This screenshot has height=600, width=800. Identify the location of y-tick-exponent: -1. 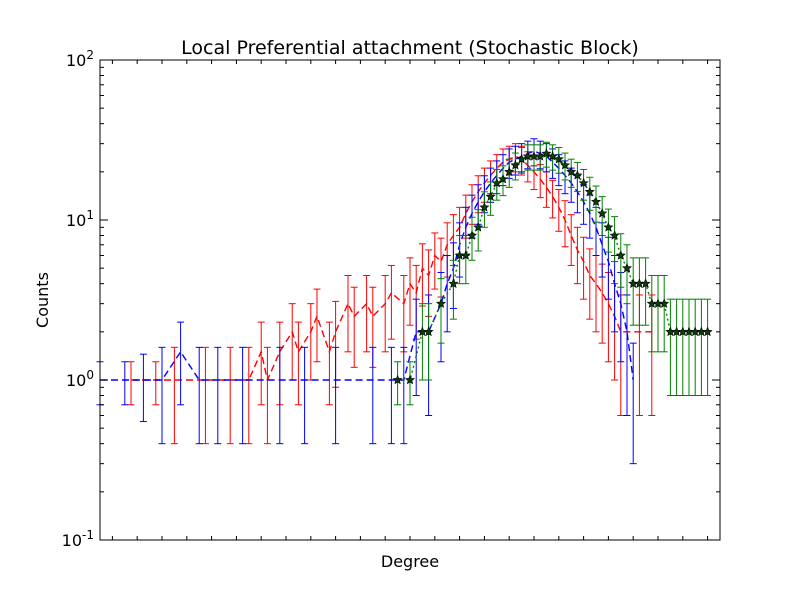
(88, 535).